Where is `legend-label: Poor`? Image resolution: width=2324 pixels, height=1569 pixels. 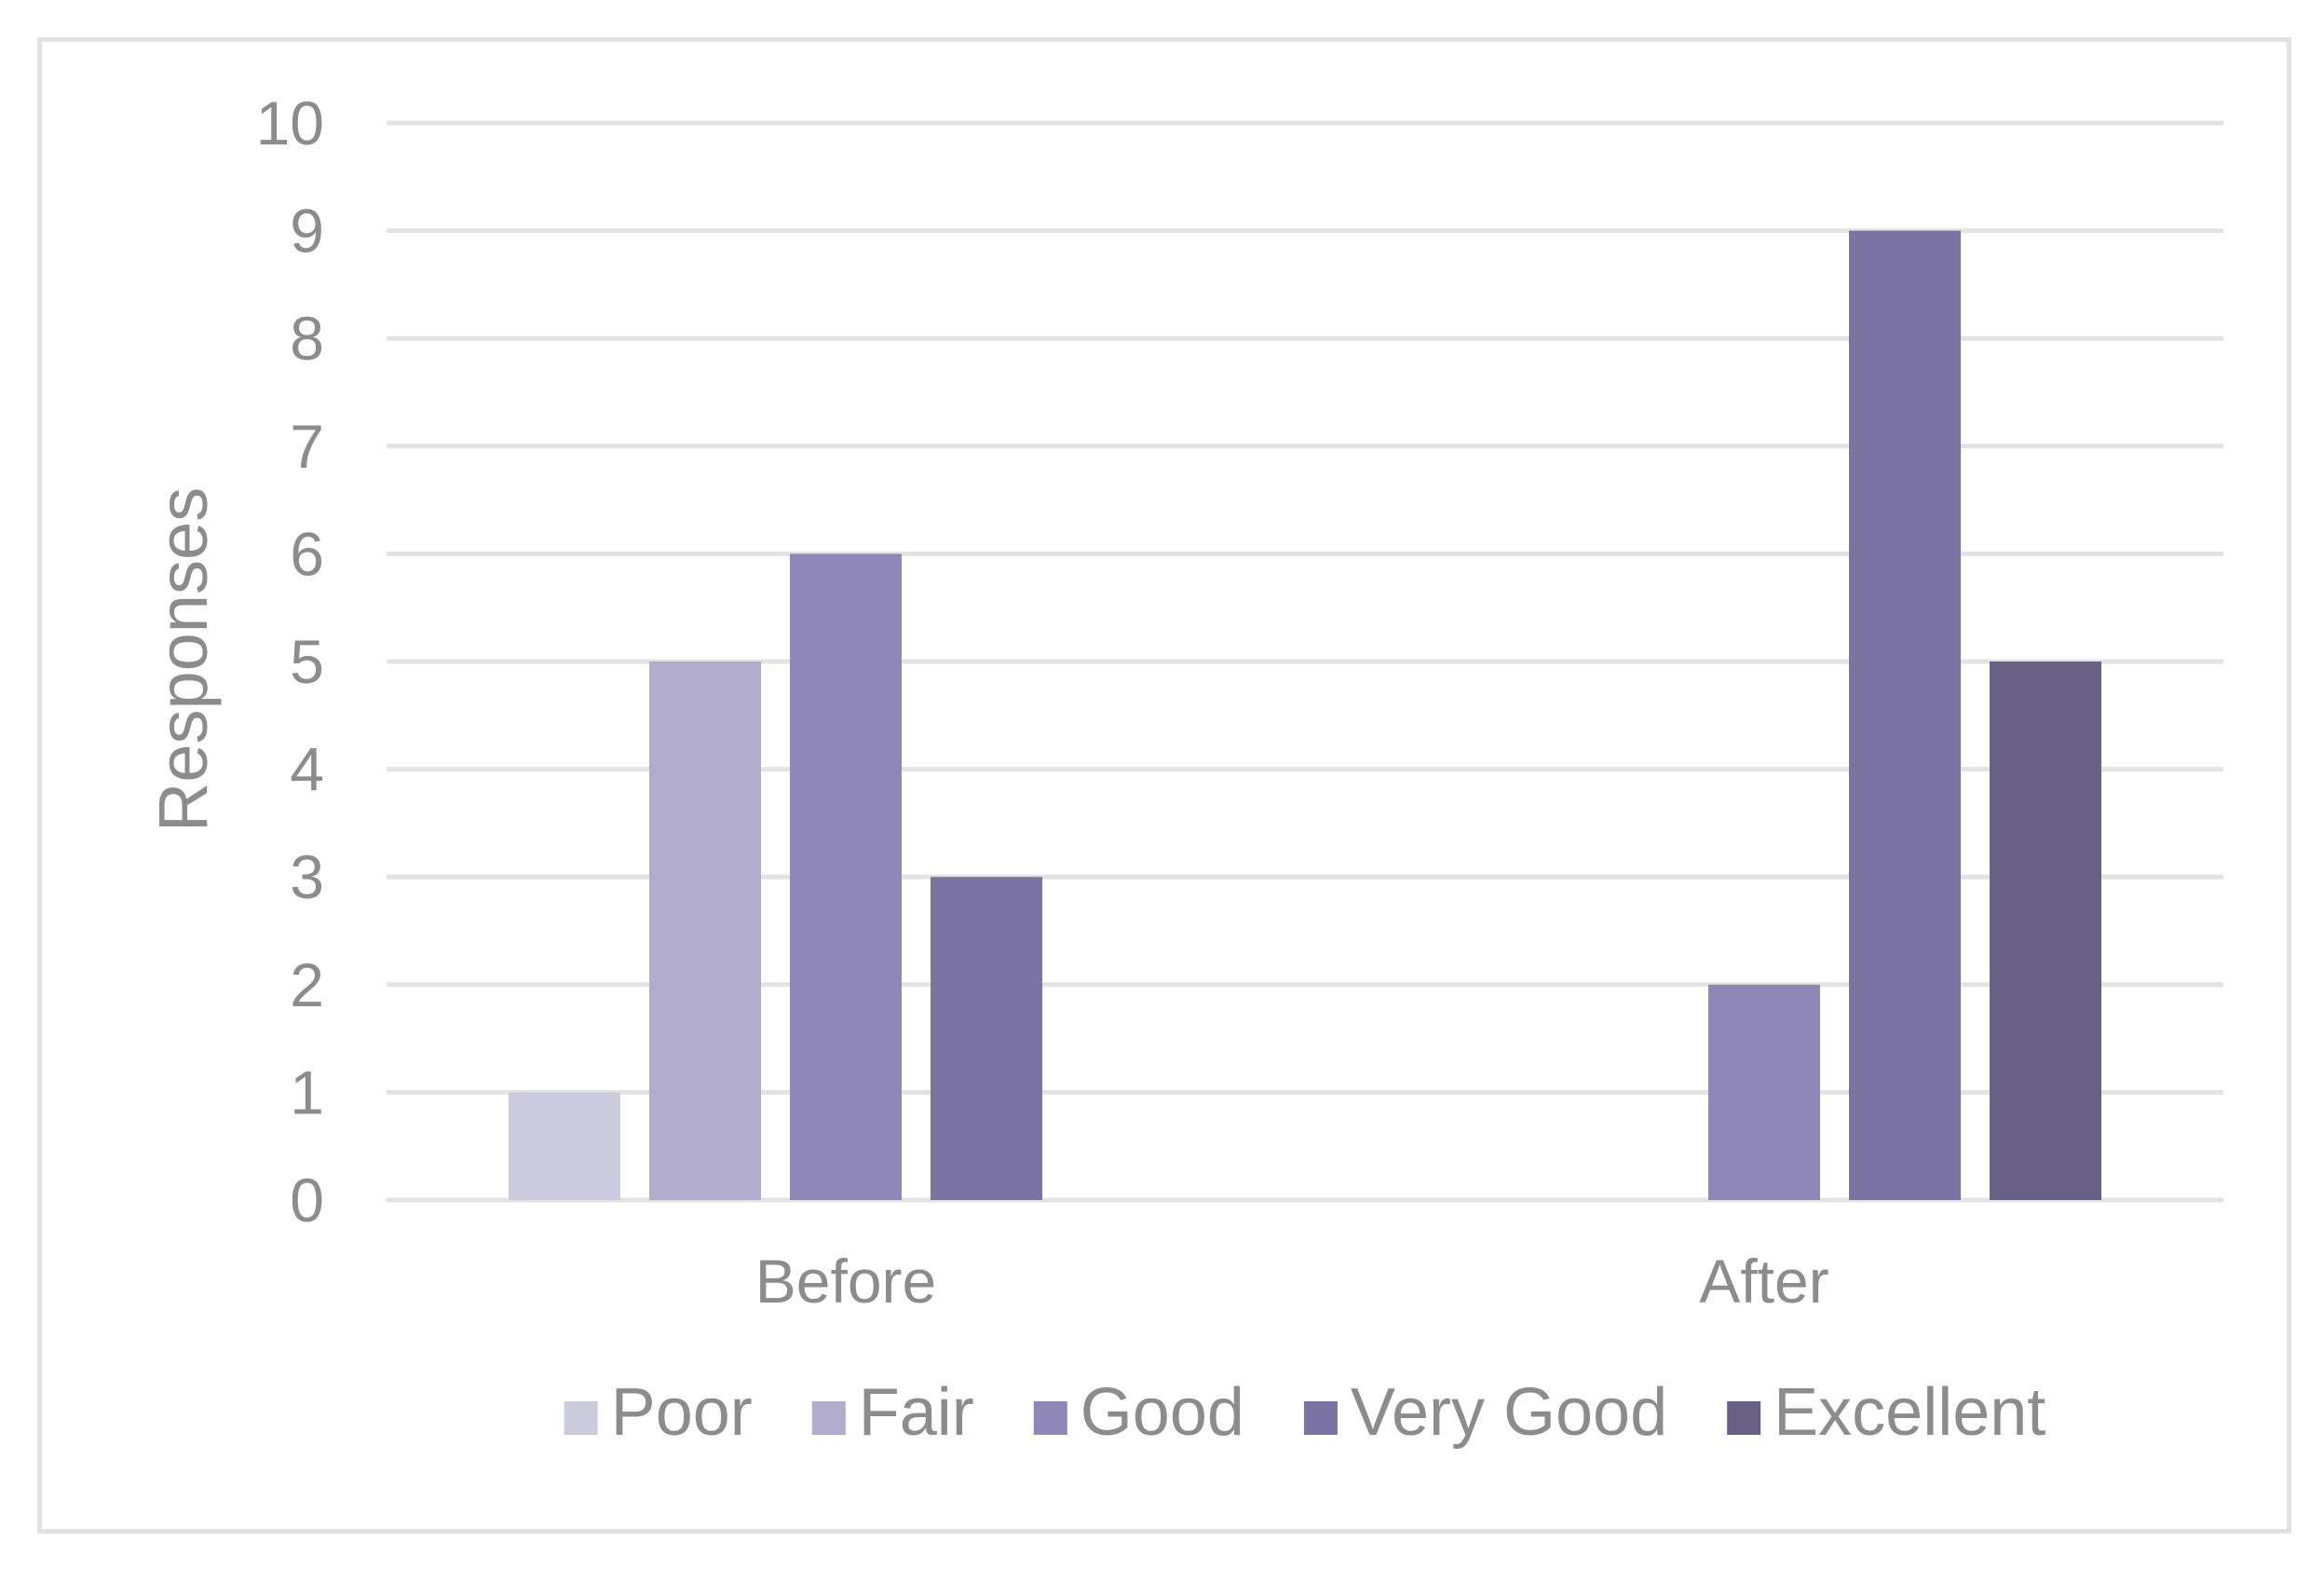
legend-label: Poor is located at coordinates (682, 1413).